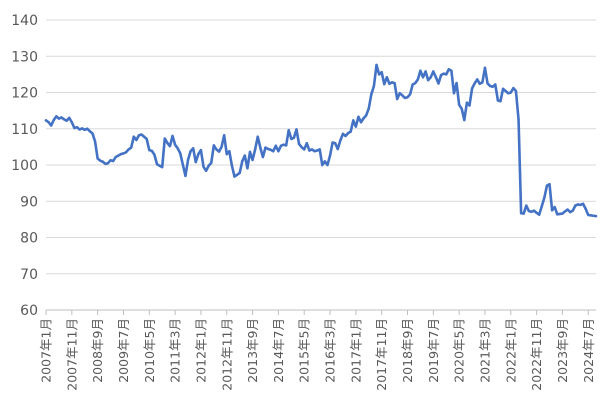 This screenshot has width=616, height=419. I want to click on x-tick-label-6: 2012年1月, so click(200, 350).